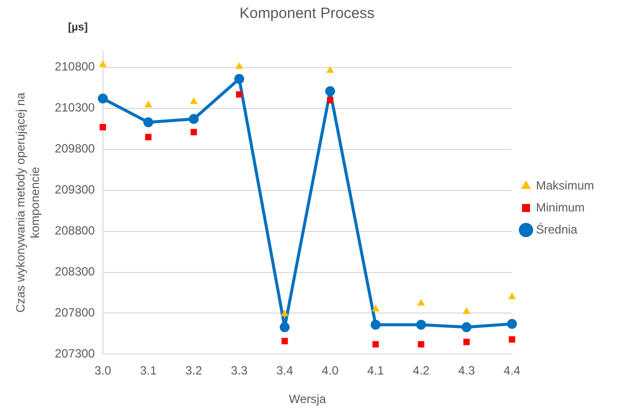 This screenshot has height=416, width=624. Describe the element at coordinates (28, 202) in the screenshot. I see `y-axis-title: Czas wykonywania metody operującej na komponencie` at that location.